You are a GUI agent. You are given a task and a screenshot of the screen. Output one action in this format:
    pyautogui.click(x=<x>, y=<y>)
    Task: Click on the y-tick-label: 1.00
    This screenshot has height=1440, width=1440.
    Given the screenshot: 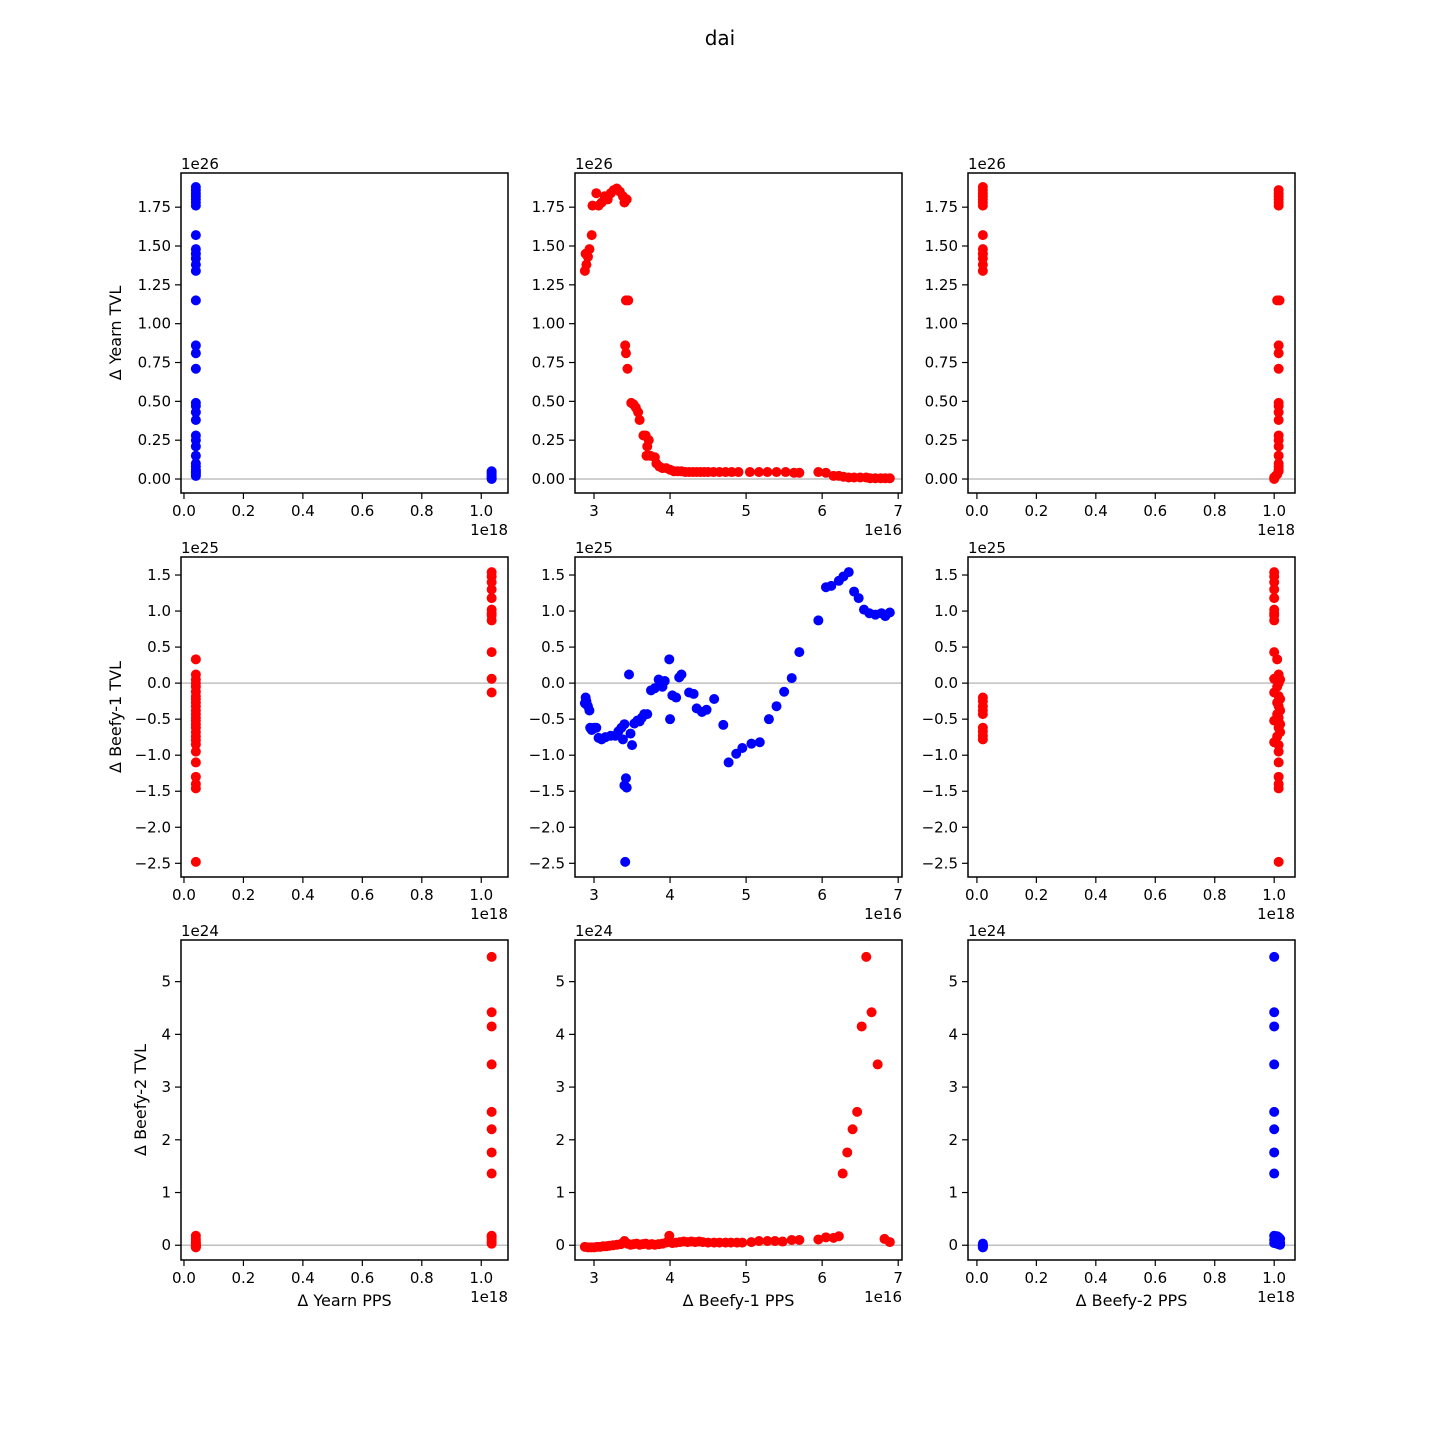 What is the action you would take?
    pyautogui.click(x=548, y=324)
    